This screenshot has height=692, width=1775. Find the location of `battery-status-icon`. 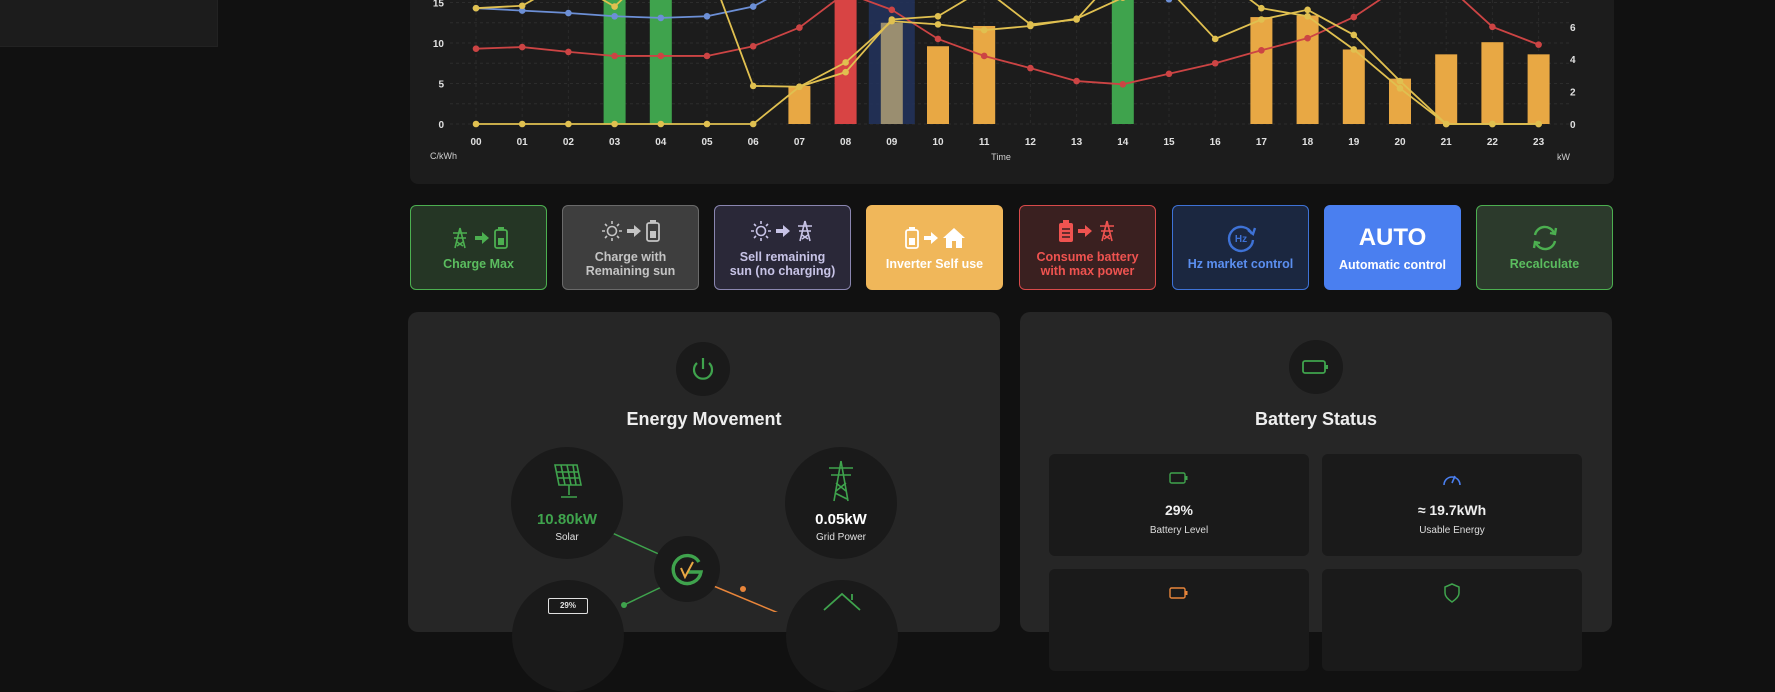

battery-status-icon is located at coordinates (1316, 367).